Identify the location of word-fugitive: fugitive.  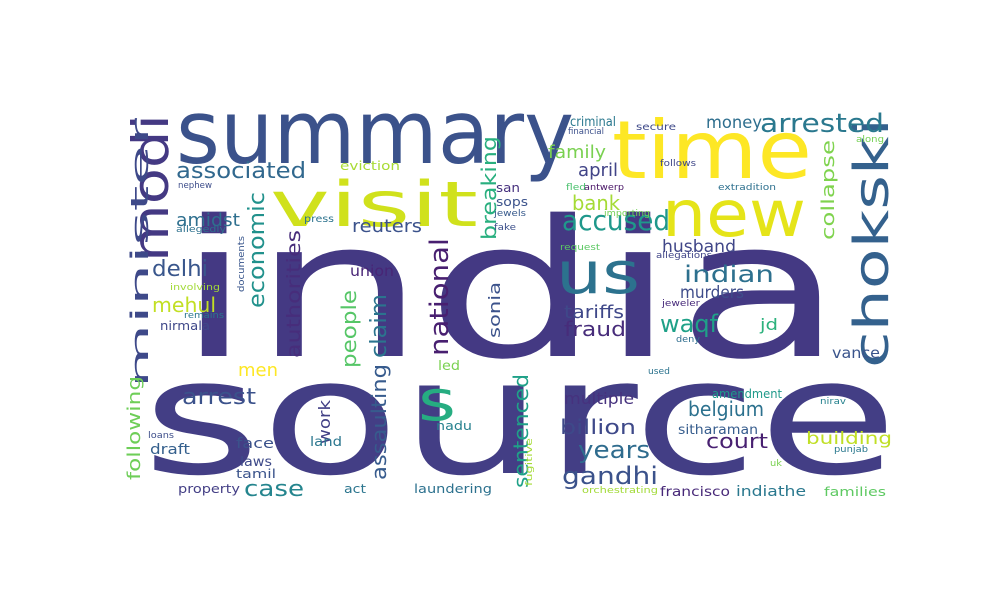
(530, 461).